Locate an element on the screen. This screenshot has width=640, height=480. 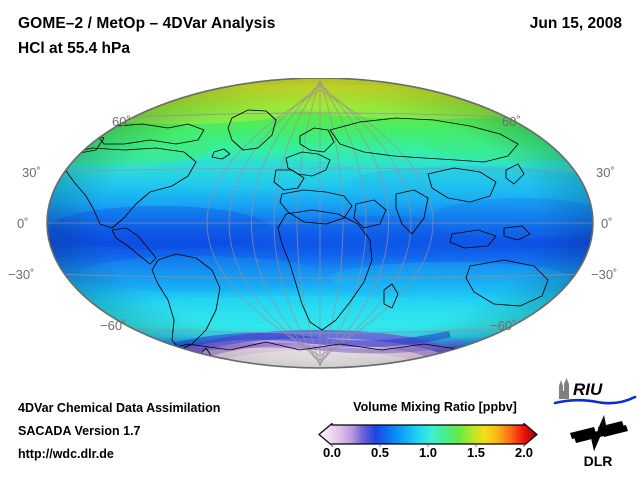
riu-wave-icon is located at coordinates (595, 400).